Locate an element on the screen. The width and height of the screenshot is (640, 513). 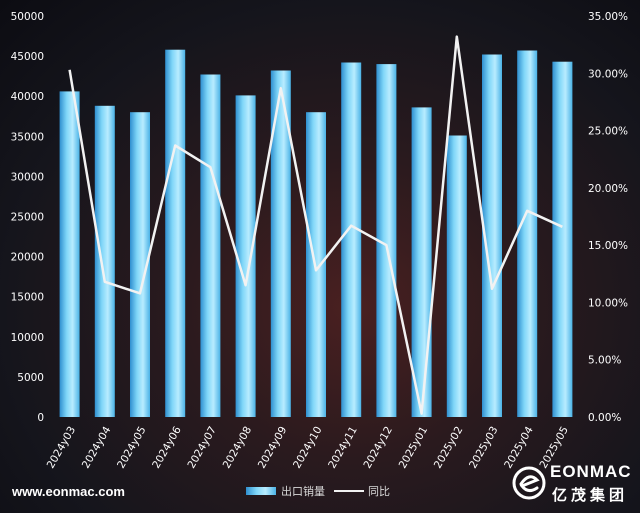
bar-2025y02 is located at coordinates (456, 276).